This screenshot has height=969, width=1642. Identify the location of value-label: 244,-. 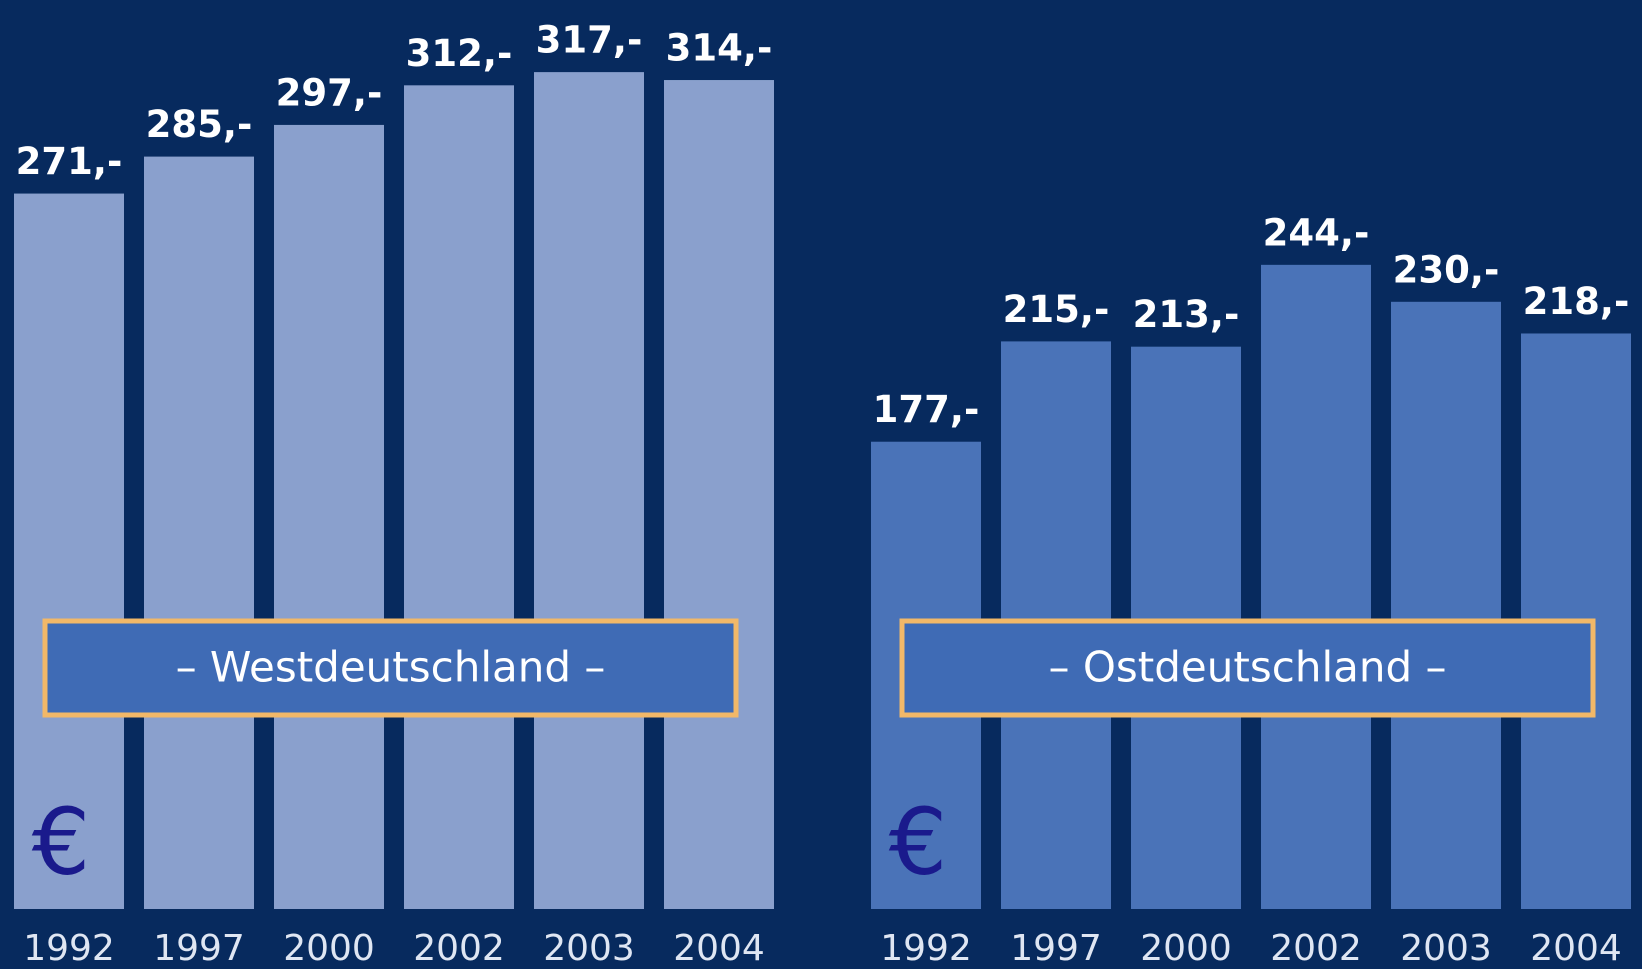
(1316, 232).